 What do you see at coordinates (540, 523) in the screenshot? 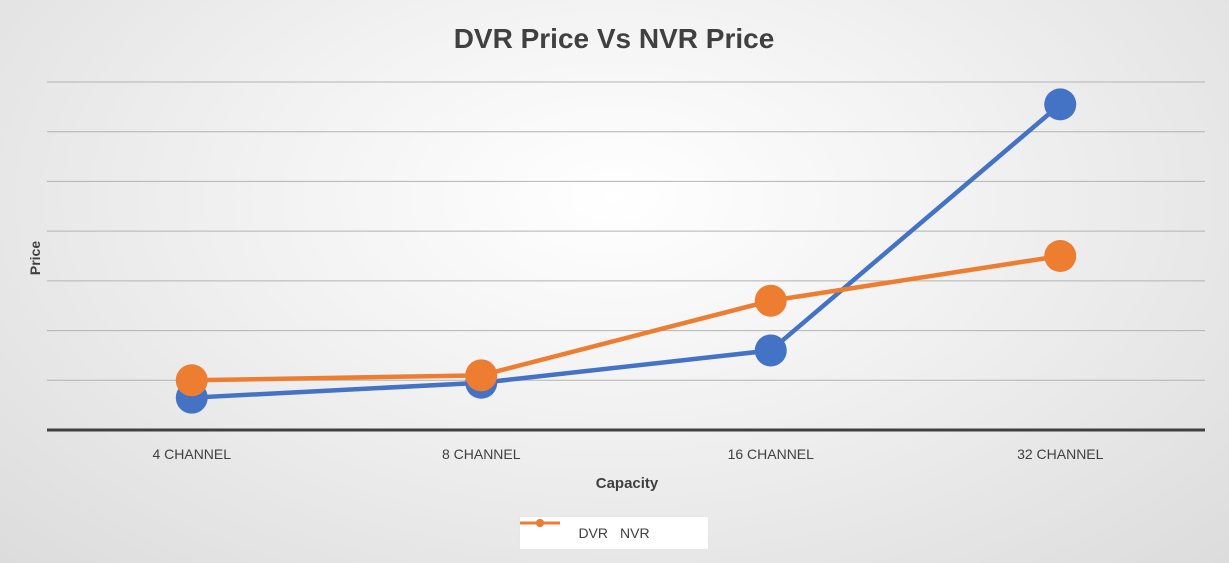
I see `legend-swatch-nvr` at bounding box center [540, 523].